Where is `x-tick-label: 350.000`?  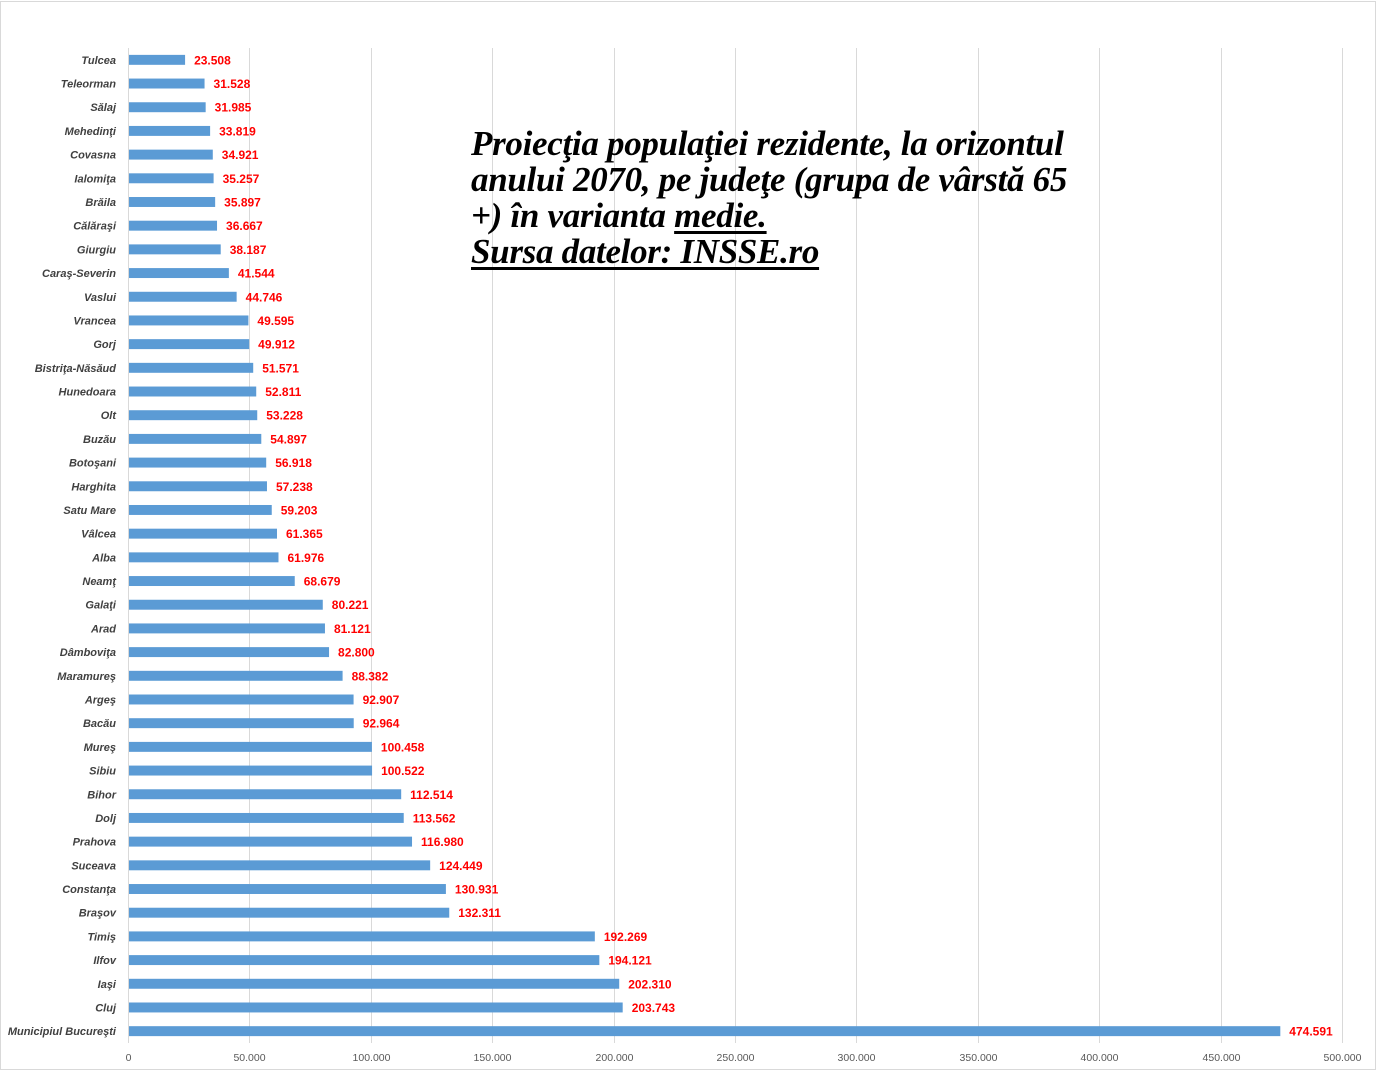
x-tick-label: 350.000 is located at coordinates (979, 1058).